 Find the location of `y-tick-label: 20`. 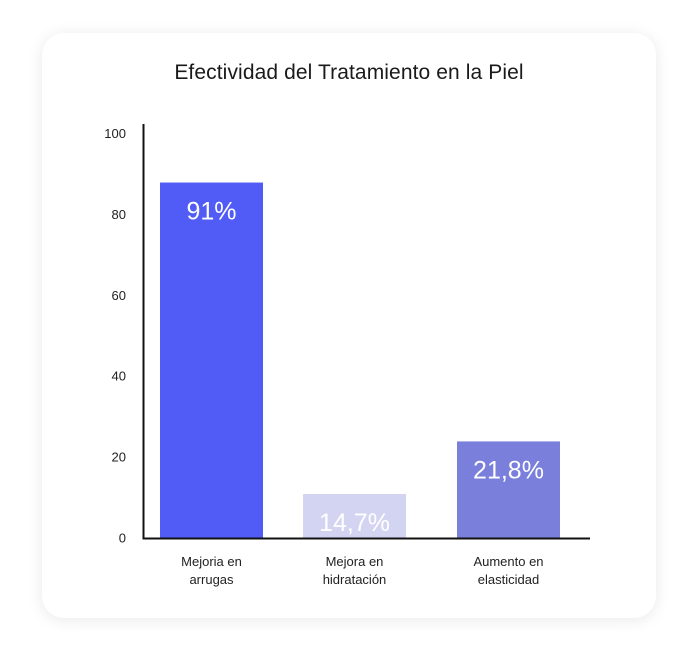

y-tick-label: 20 is located at coordinates (119, 457).